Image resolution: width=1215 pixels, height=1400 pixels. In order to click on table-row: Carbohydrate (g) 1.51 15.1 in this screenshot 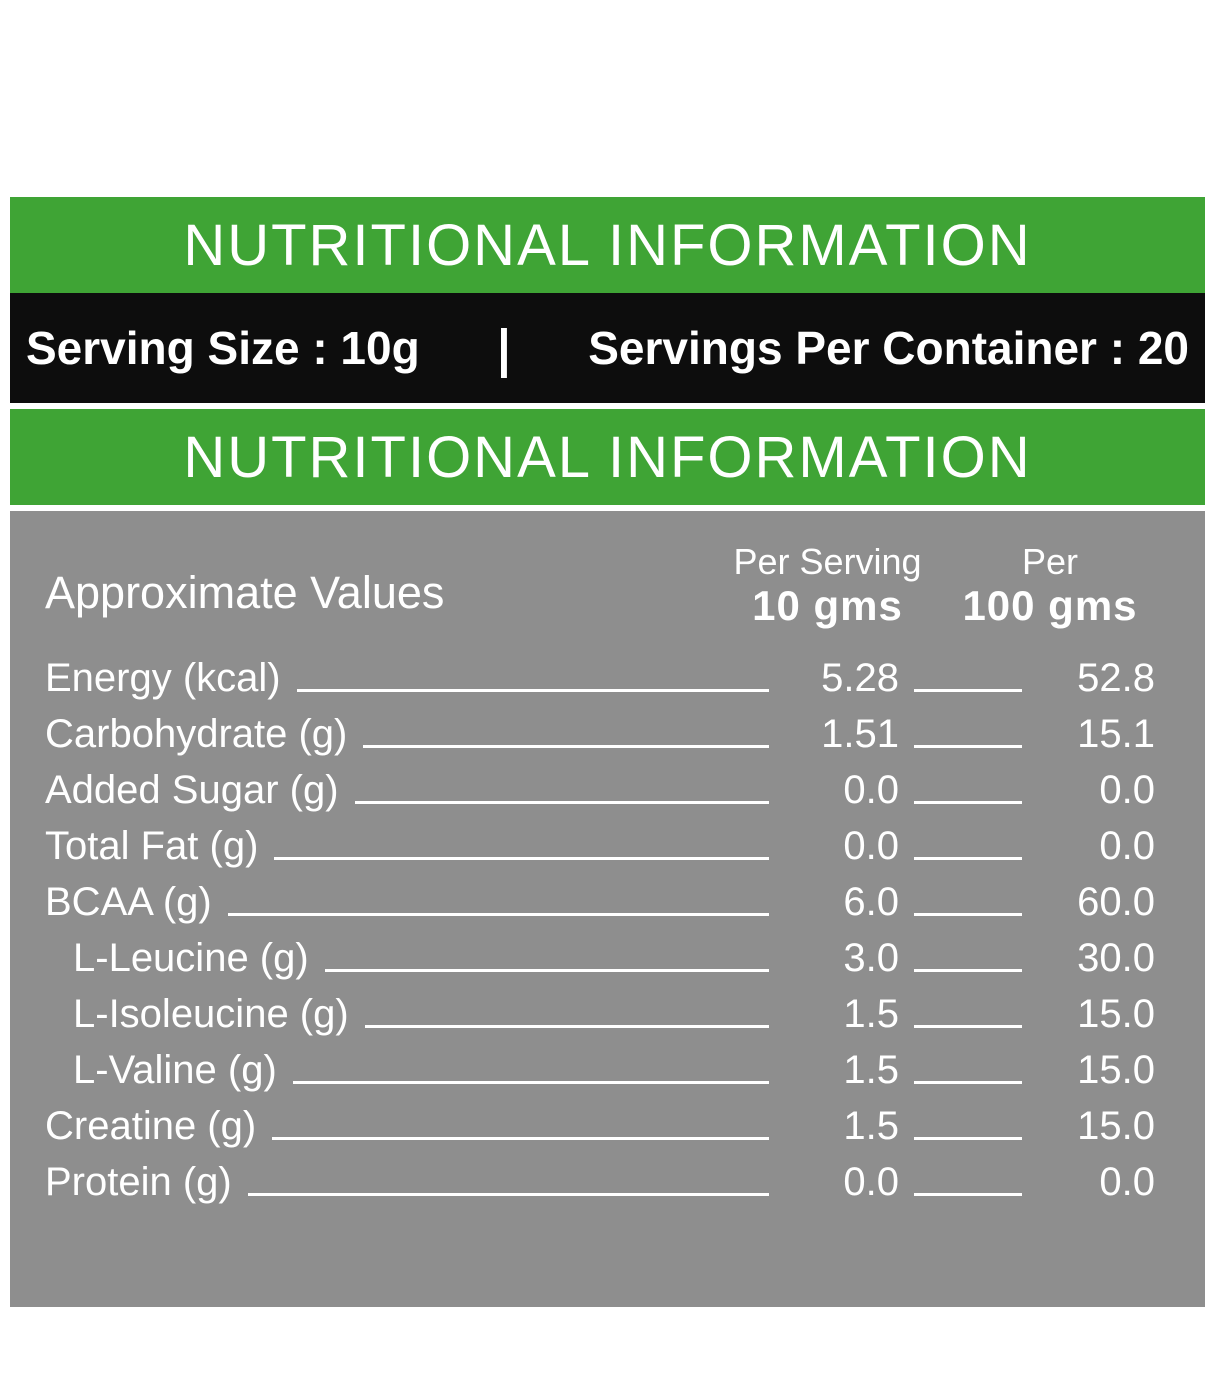, I will do `click(600, 729)`.